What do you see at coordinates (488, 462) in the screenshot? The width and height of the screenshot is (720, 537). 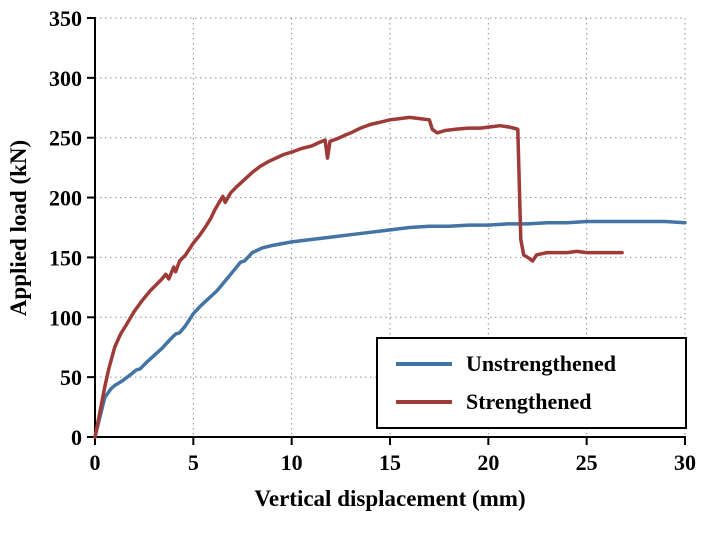 I see `x-tick-label: 20` at bounding box center [488, 462].